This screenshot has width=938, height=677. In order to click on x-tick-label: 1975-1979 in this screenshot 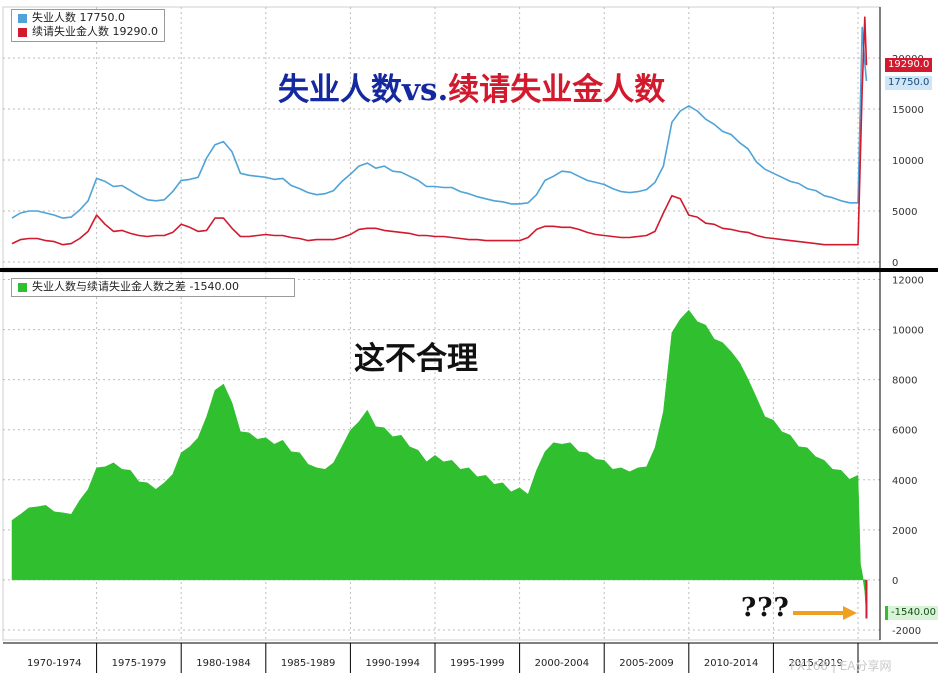, I will do `click(139, 663)`.